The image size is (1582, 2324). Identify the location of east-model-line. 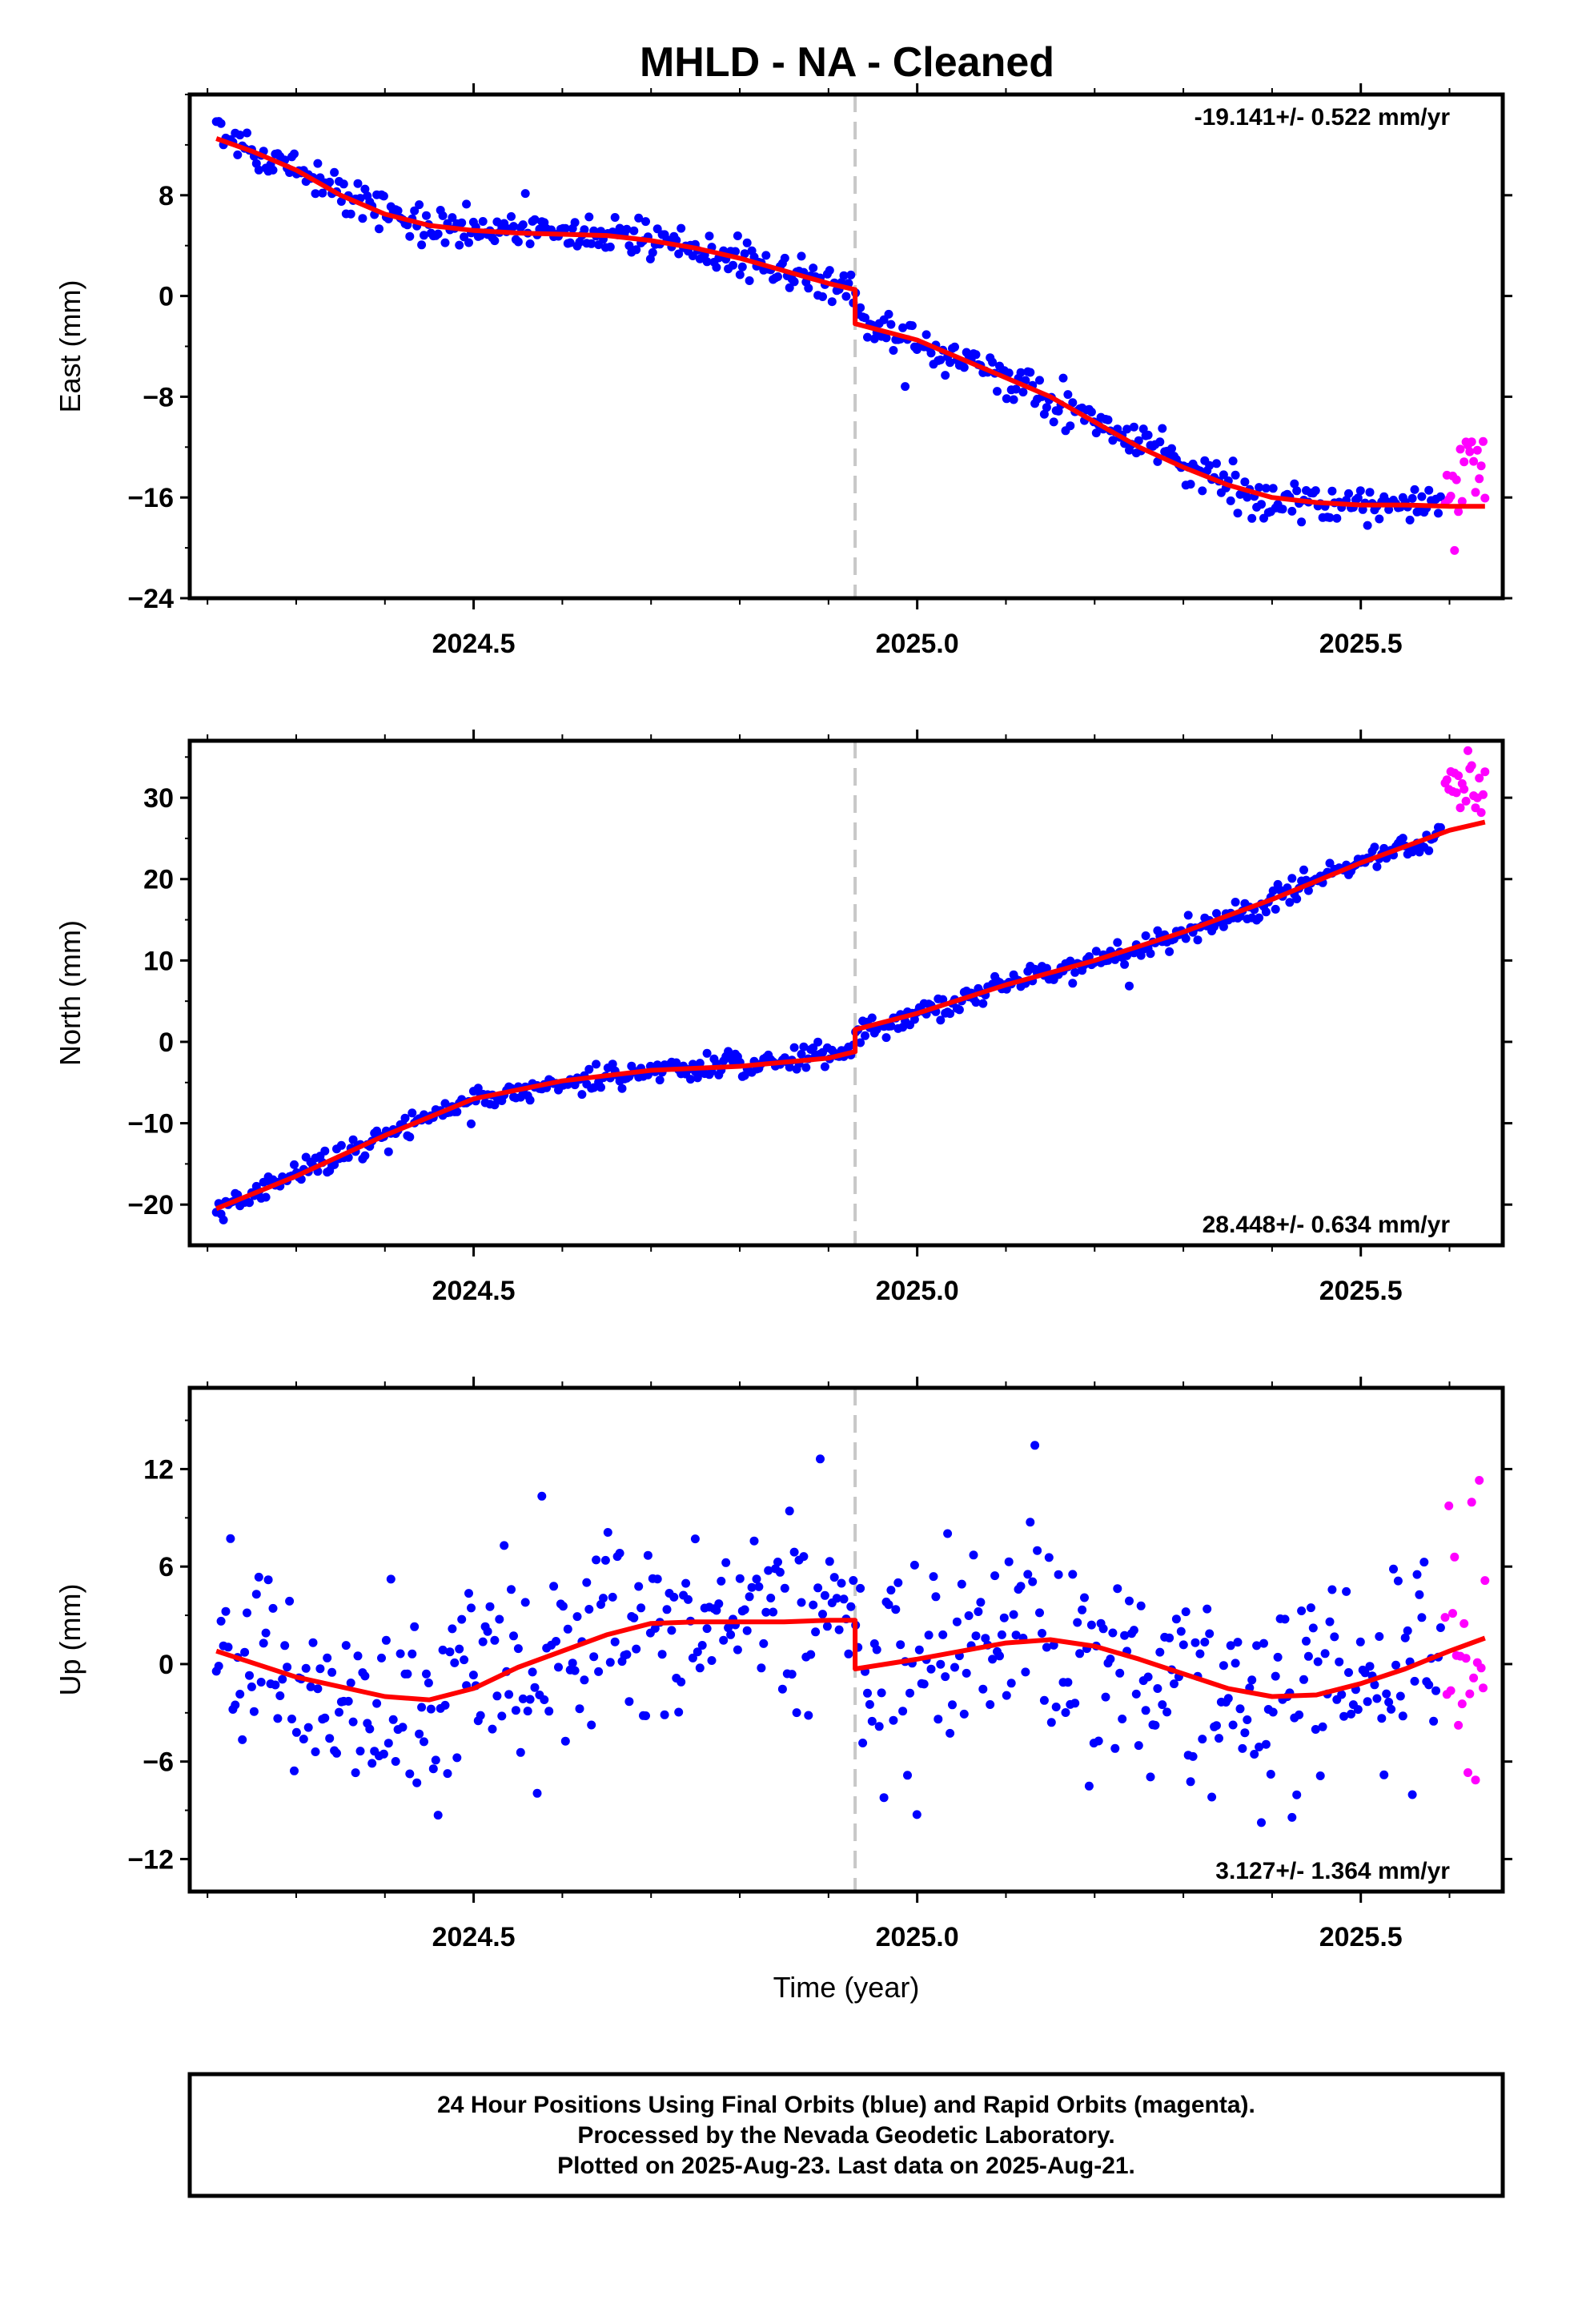
(850, 322).